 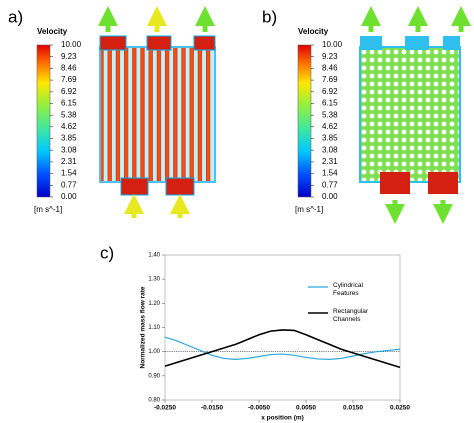 What do you see at coordinates (154, 256) in the screenshot?
I see `y-tick-label: 1.40` at bounding box center [154, 256].